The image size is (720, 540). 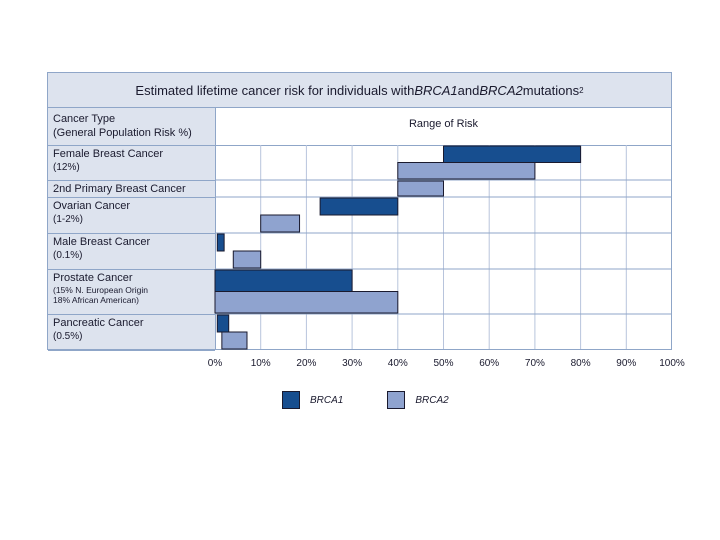 I want to click on row-label-sub: 18% African American), so click(x=96, y=300).